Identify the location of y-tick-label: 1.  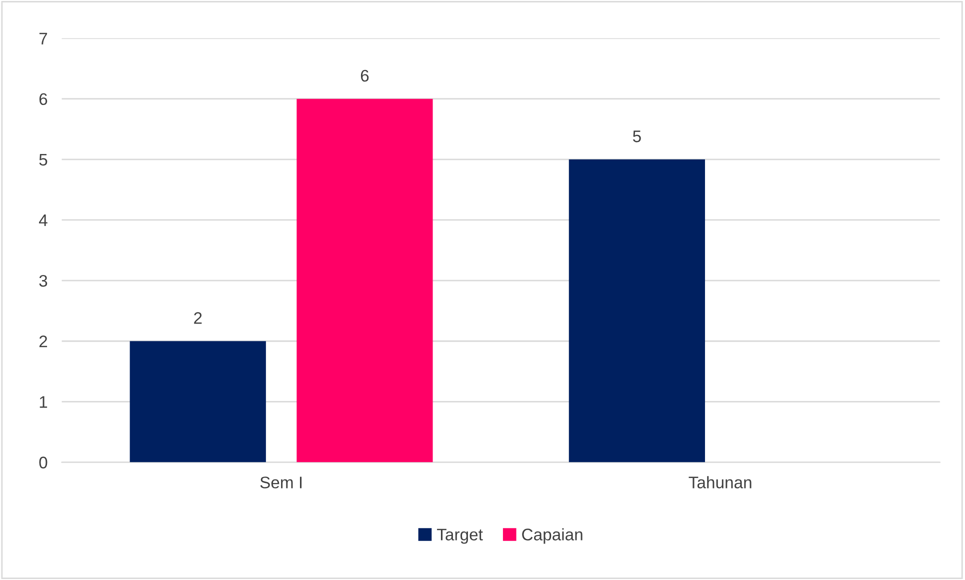
(44, 402).